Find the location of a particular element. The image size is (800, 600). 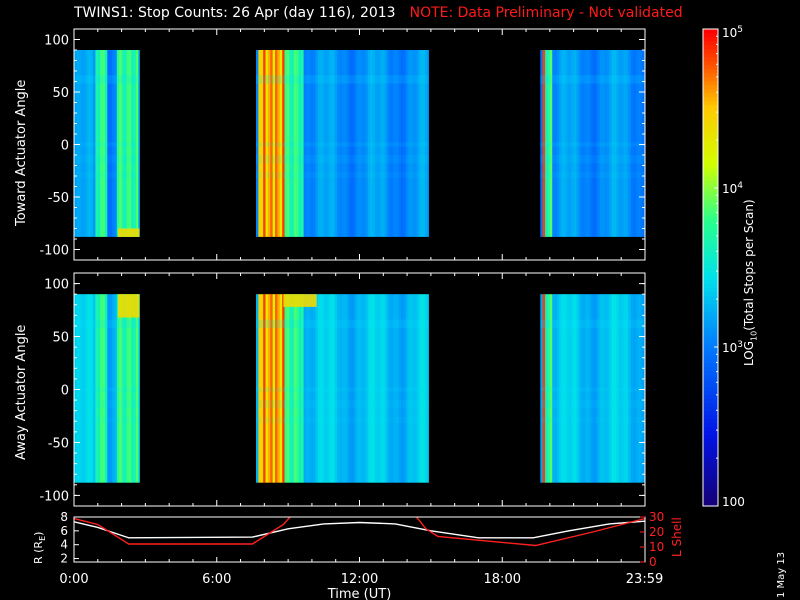

away-ytick-label: -100 is located at coordinates (54, 496).